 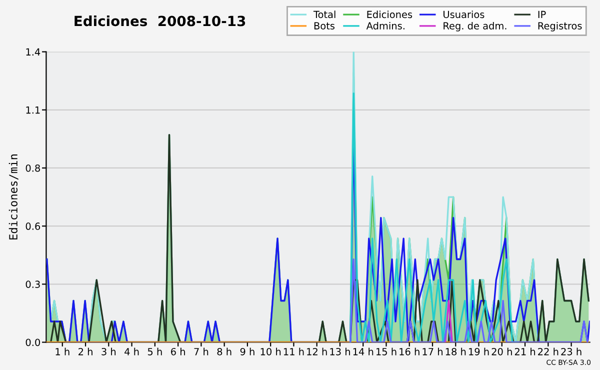 I want to click on x-tick-label: 10 h, so click(x=270, y=352).